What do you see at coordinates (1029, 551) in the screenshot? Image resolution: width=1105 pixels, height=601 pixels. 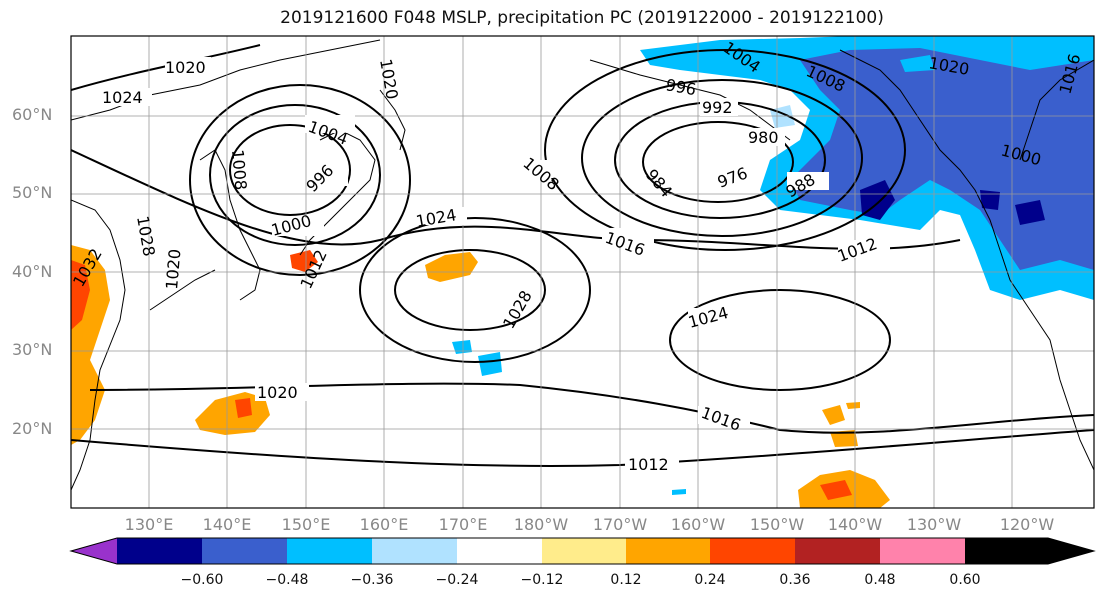 I see `colorbar-extend-high` at bounding box center [1029, 551].